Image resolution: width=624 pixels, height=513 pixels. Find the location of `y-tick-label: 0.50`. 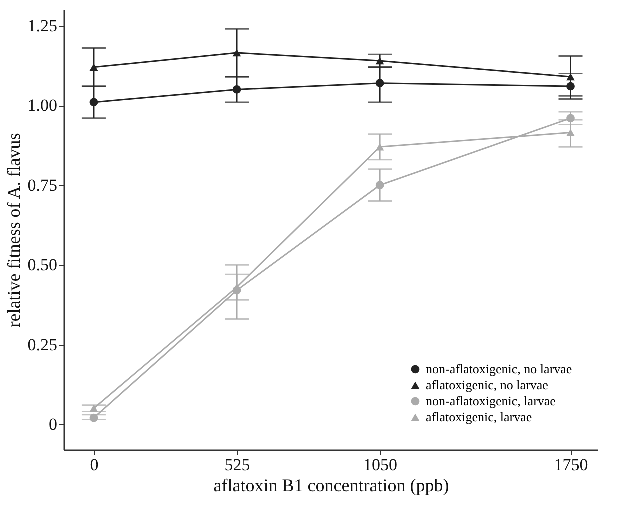

y-tick-label: 0.50 is located at coordinates (43, 265).